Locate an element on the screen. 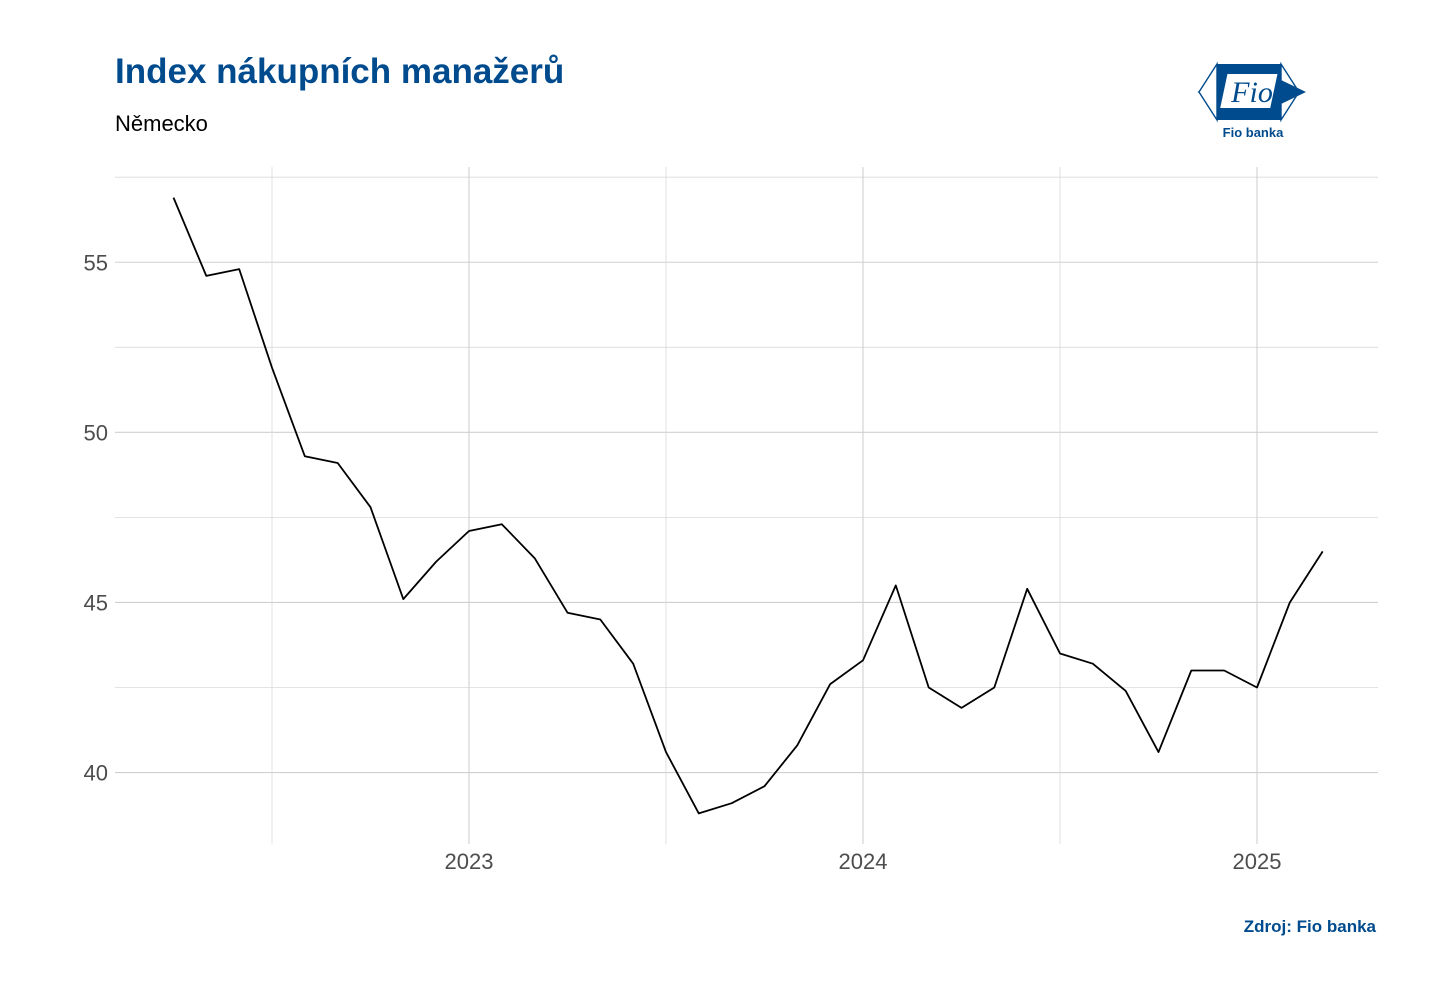 The width and height of the screenshot is (1437, 996). y-tick-label: 50 is located at coordinates (96, 432).